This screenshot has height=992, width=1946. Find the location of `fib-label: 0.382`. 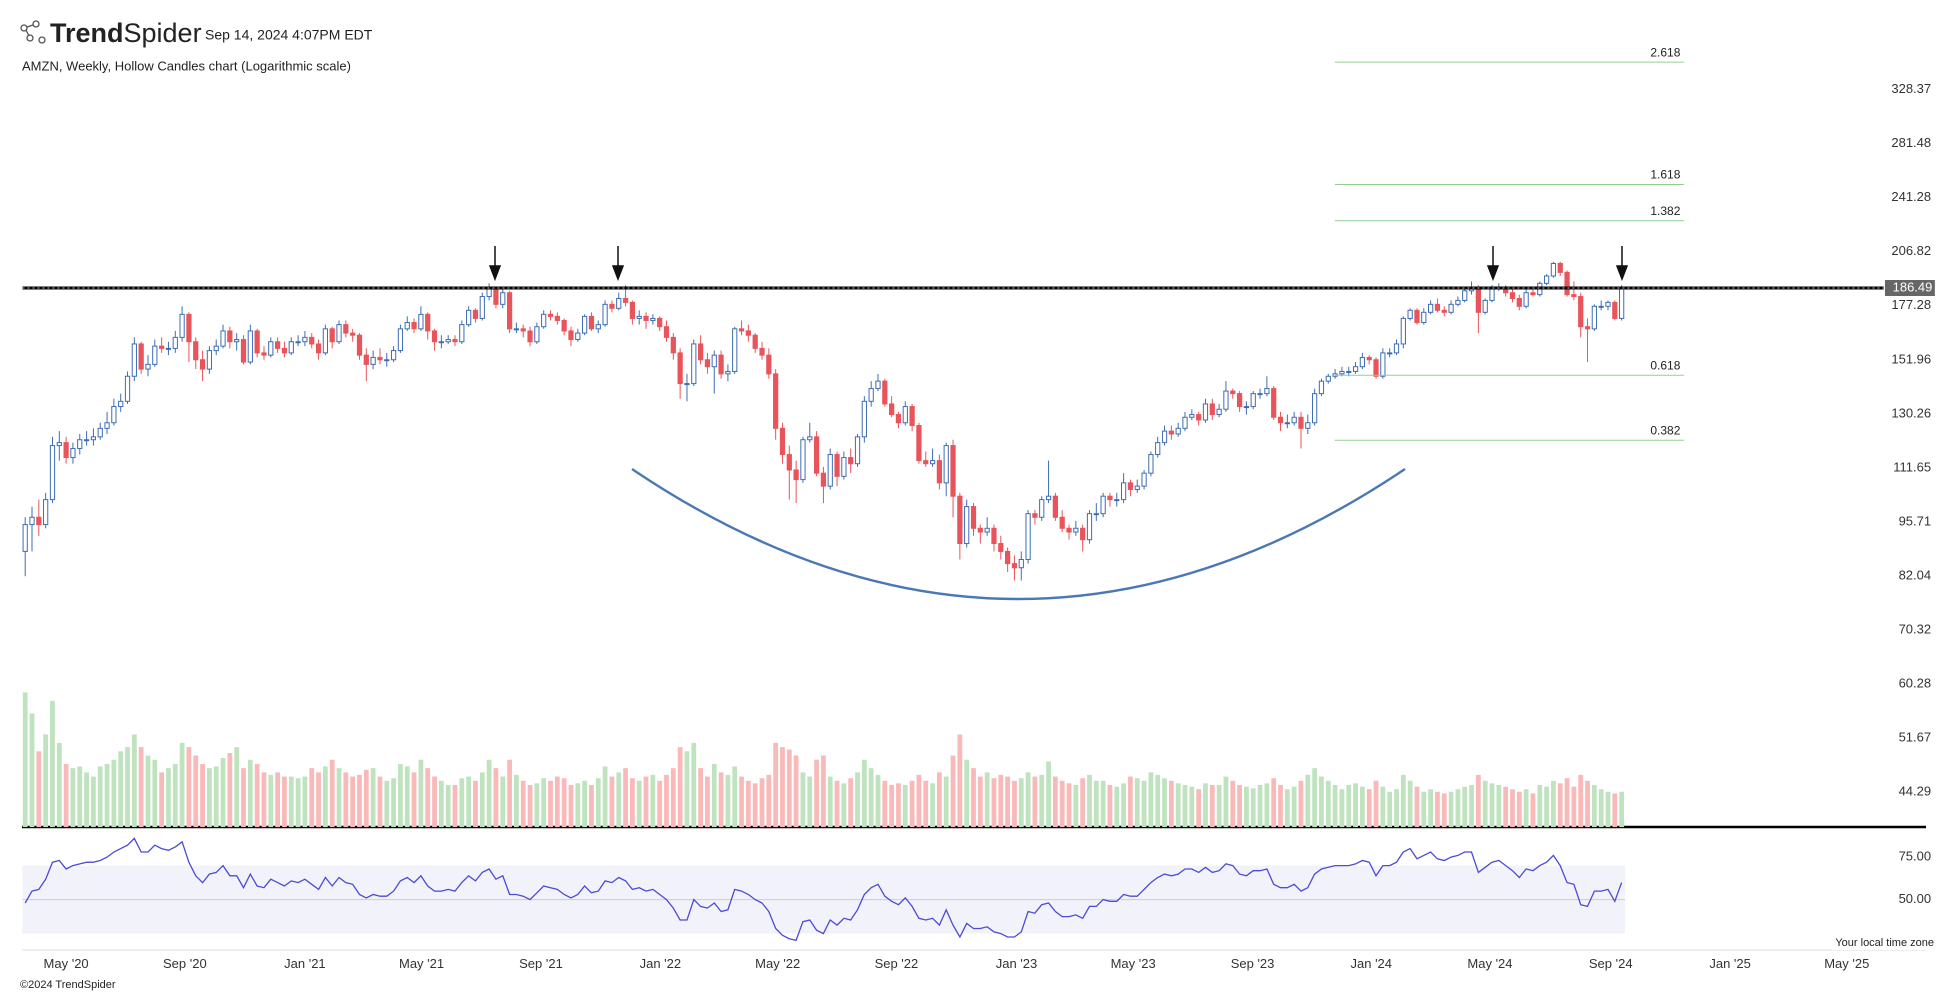

fib-label: 0.382 is located at coordinates (1665, 430).